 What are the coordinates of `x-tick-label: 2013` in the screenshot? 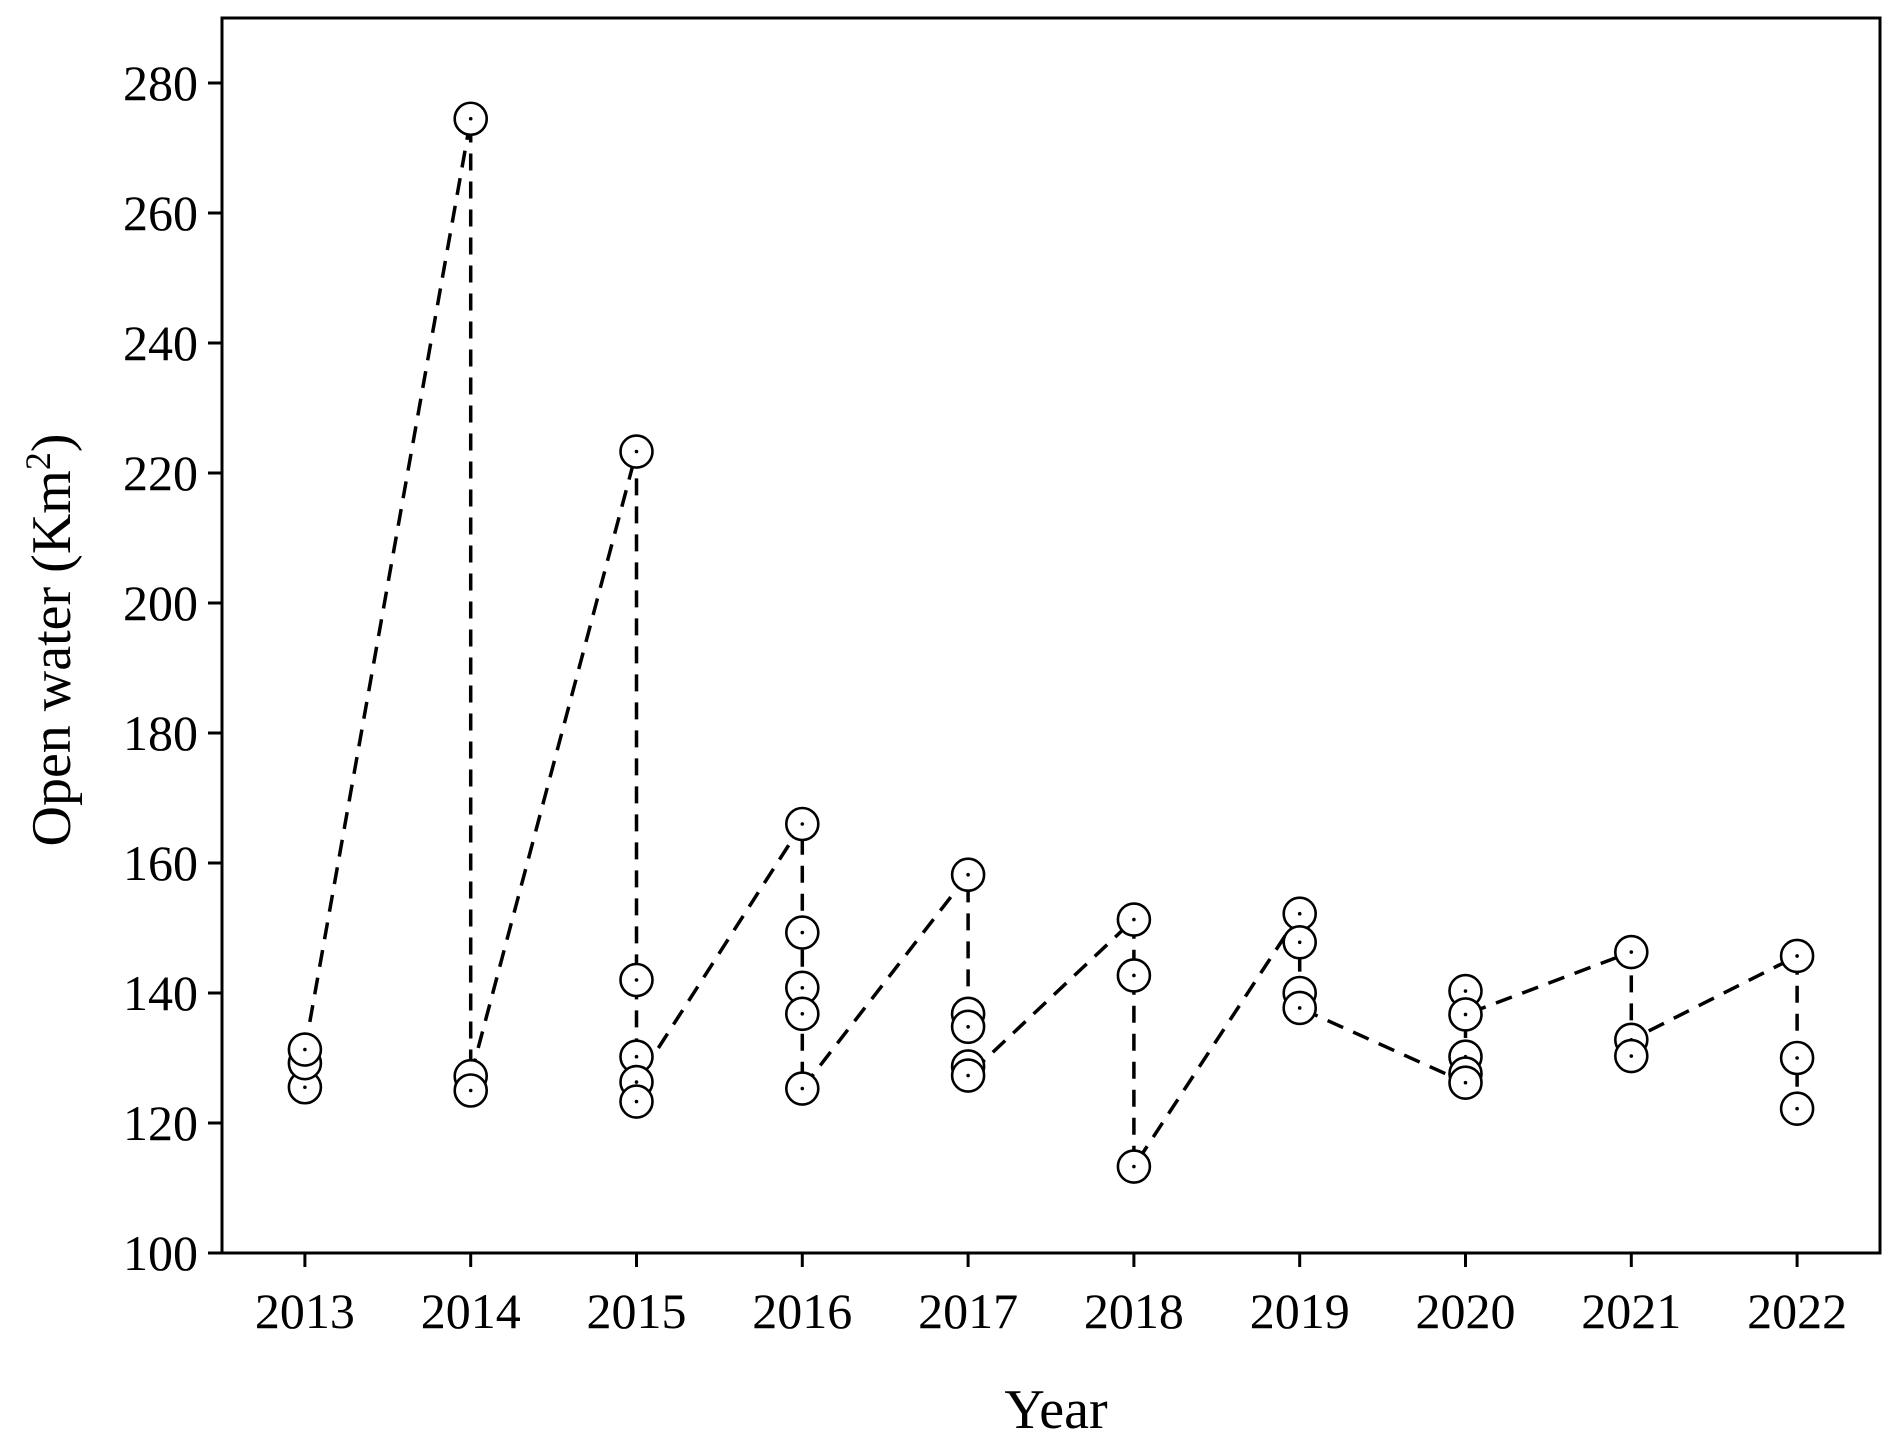 It's located at (305, 1311).